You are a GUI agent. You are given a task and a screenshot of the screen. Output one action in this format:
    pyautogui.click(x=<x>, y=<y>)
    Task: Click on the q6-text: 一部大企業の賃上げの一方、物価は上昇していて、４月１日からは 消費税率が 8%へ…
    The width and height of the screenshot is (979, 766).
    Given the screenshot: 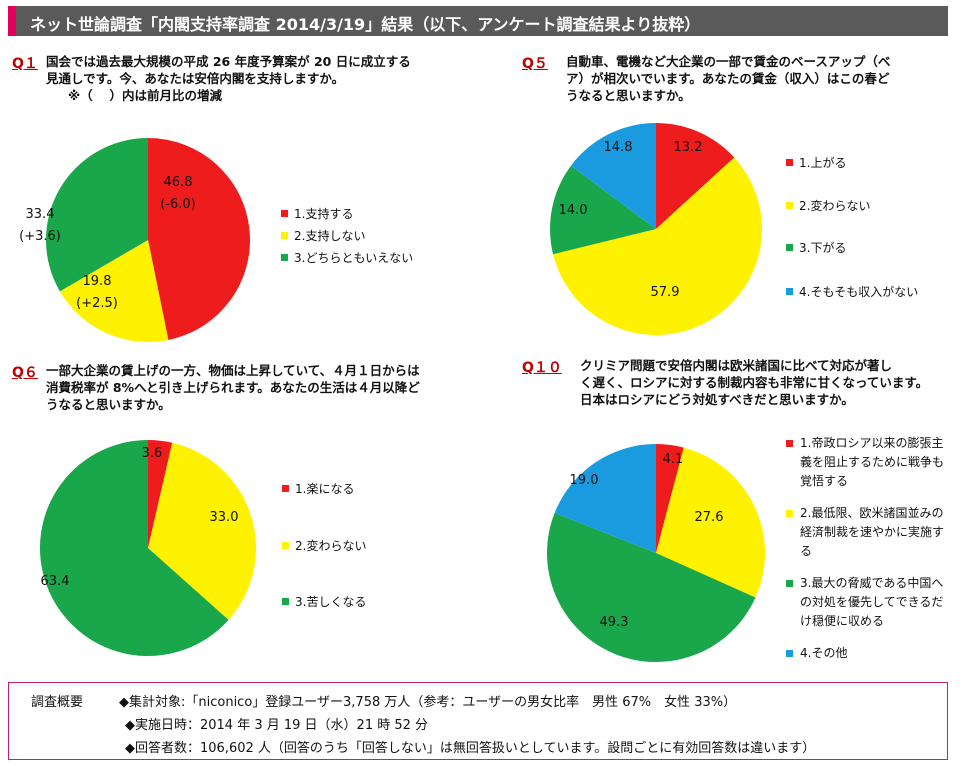 What is the action you would take?
    pyautogui.click(x=233, y=387)
    